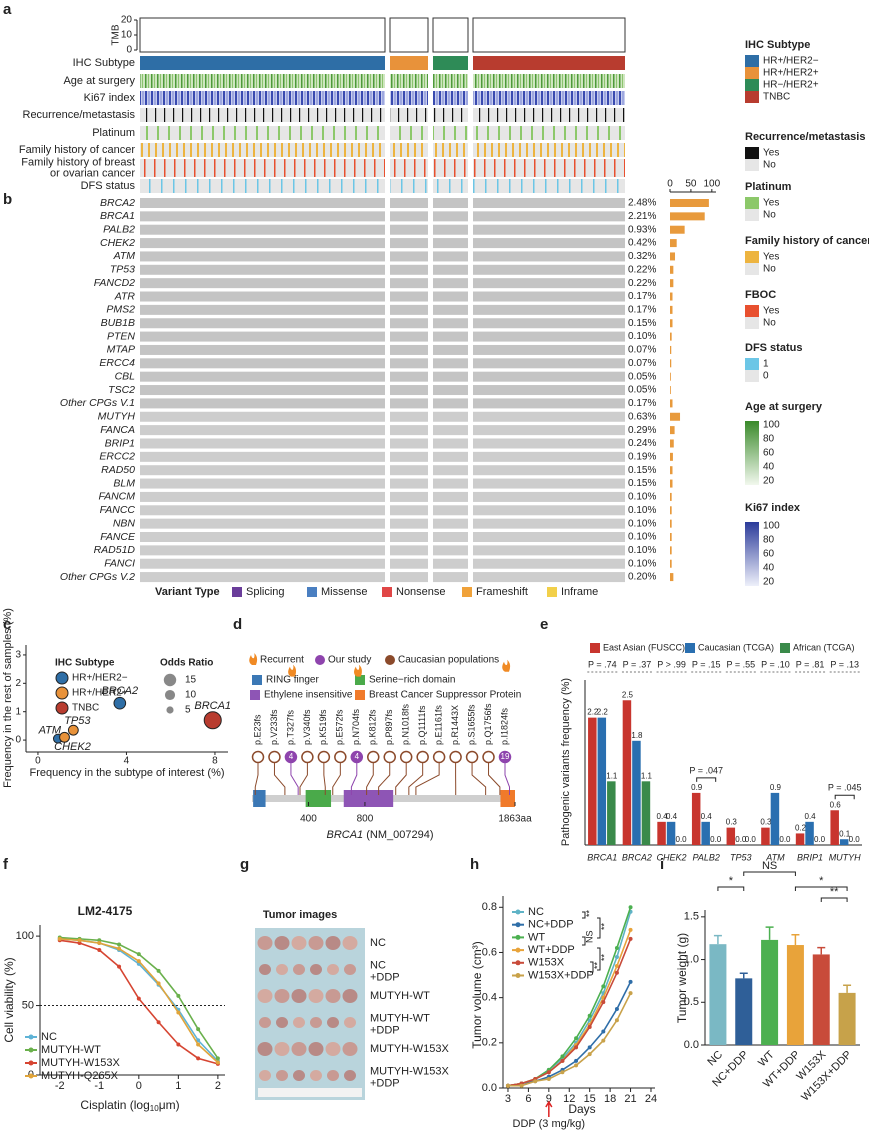 The height and width of the screenshot is (1130, 869). Describe the element at coordinates (775, 664) in the screenshot. I see `p-value: P = .10` at that location.